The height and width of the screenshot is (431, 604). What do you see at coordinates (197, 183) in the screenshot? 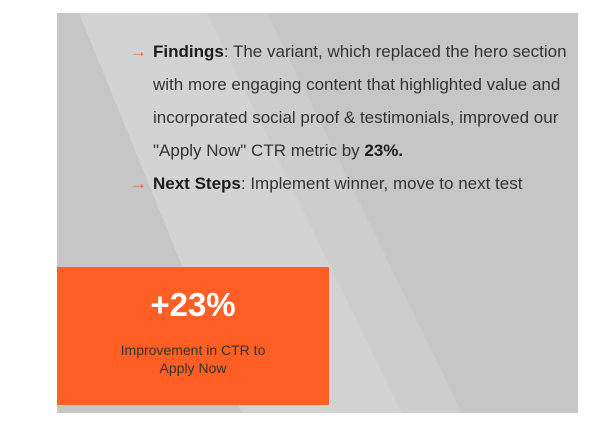
I see `next-steps-label: Next Steps` at bounding box center [197, 183].